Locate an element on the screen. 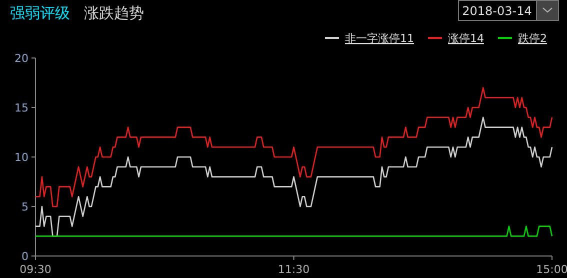 This screenshot has height=278, width=567. y-tick-label: 0 is located at coordinates (25, 256).